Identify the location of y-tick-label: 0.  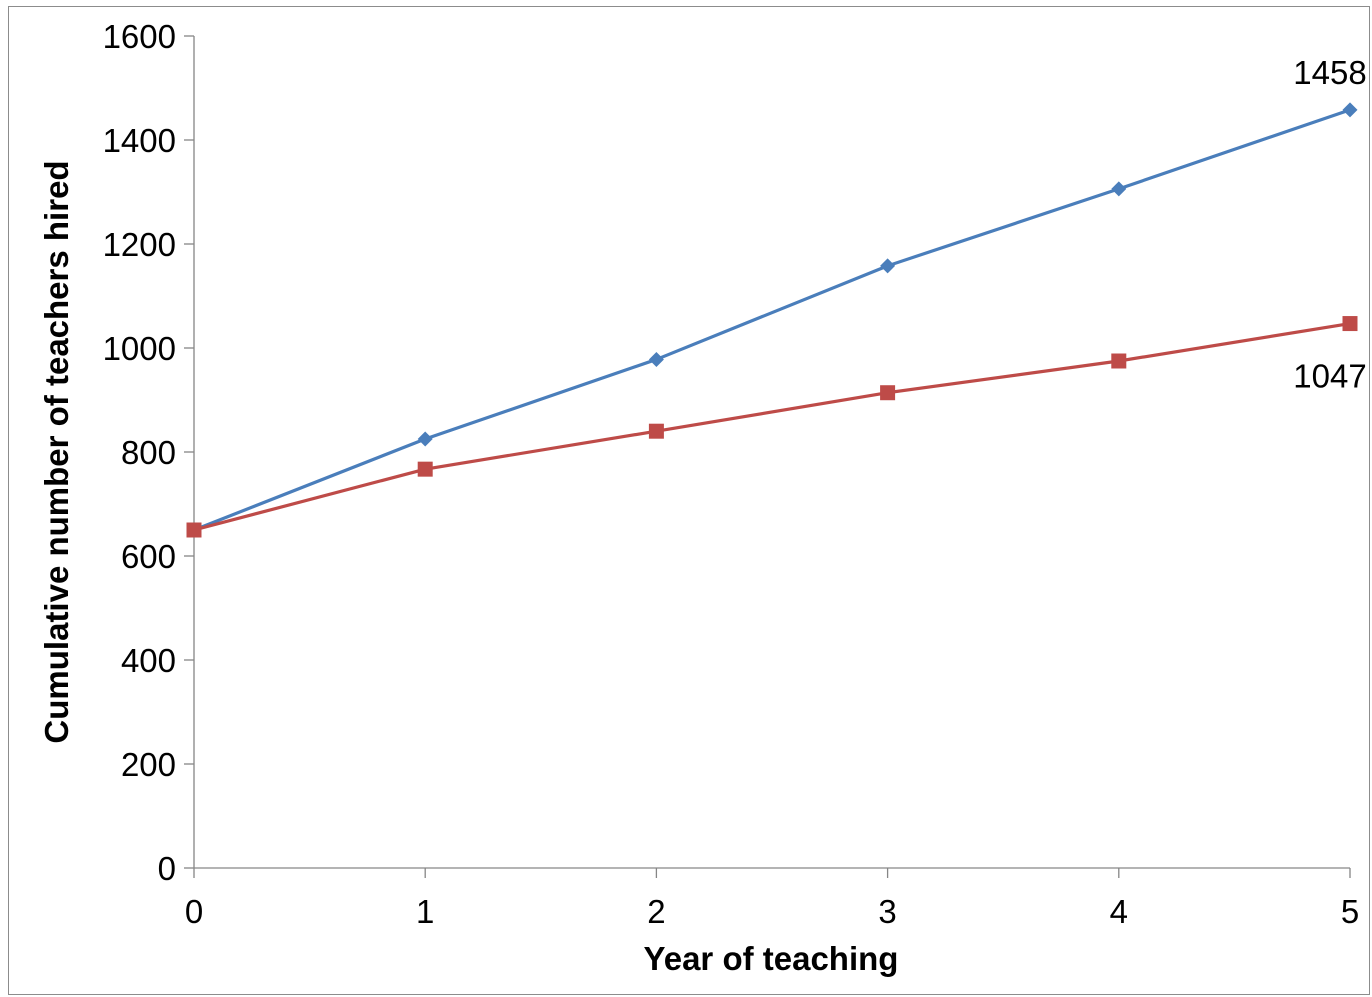
(167, 868).